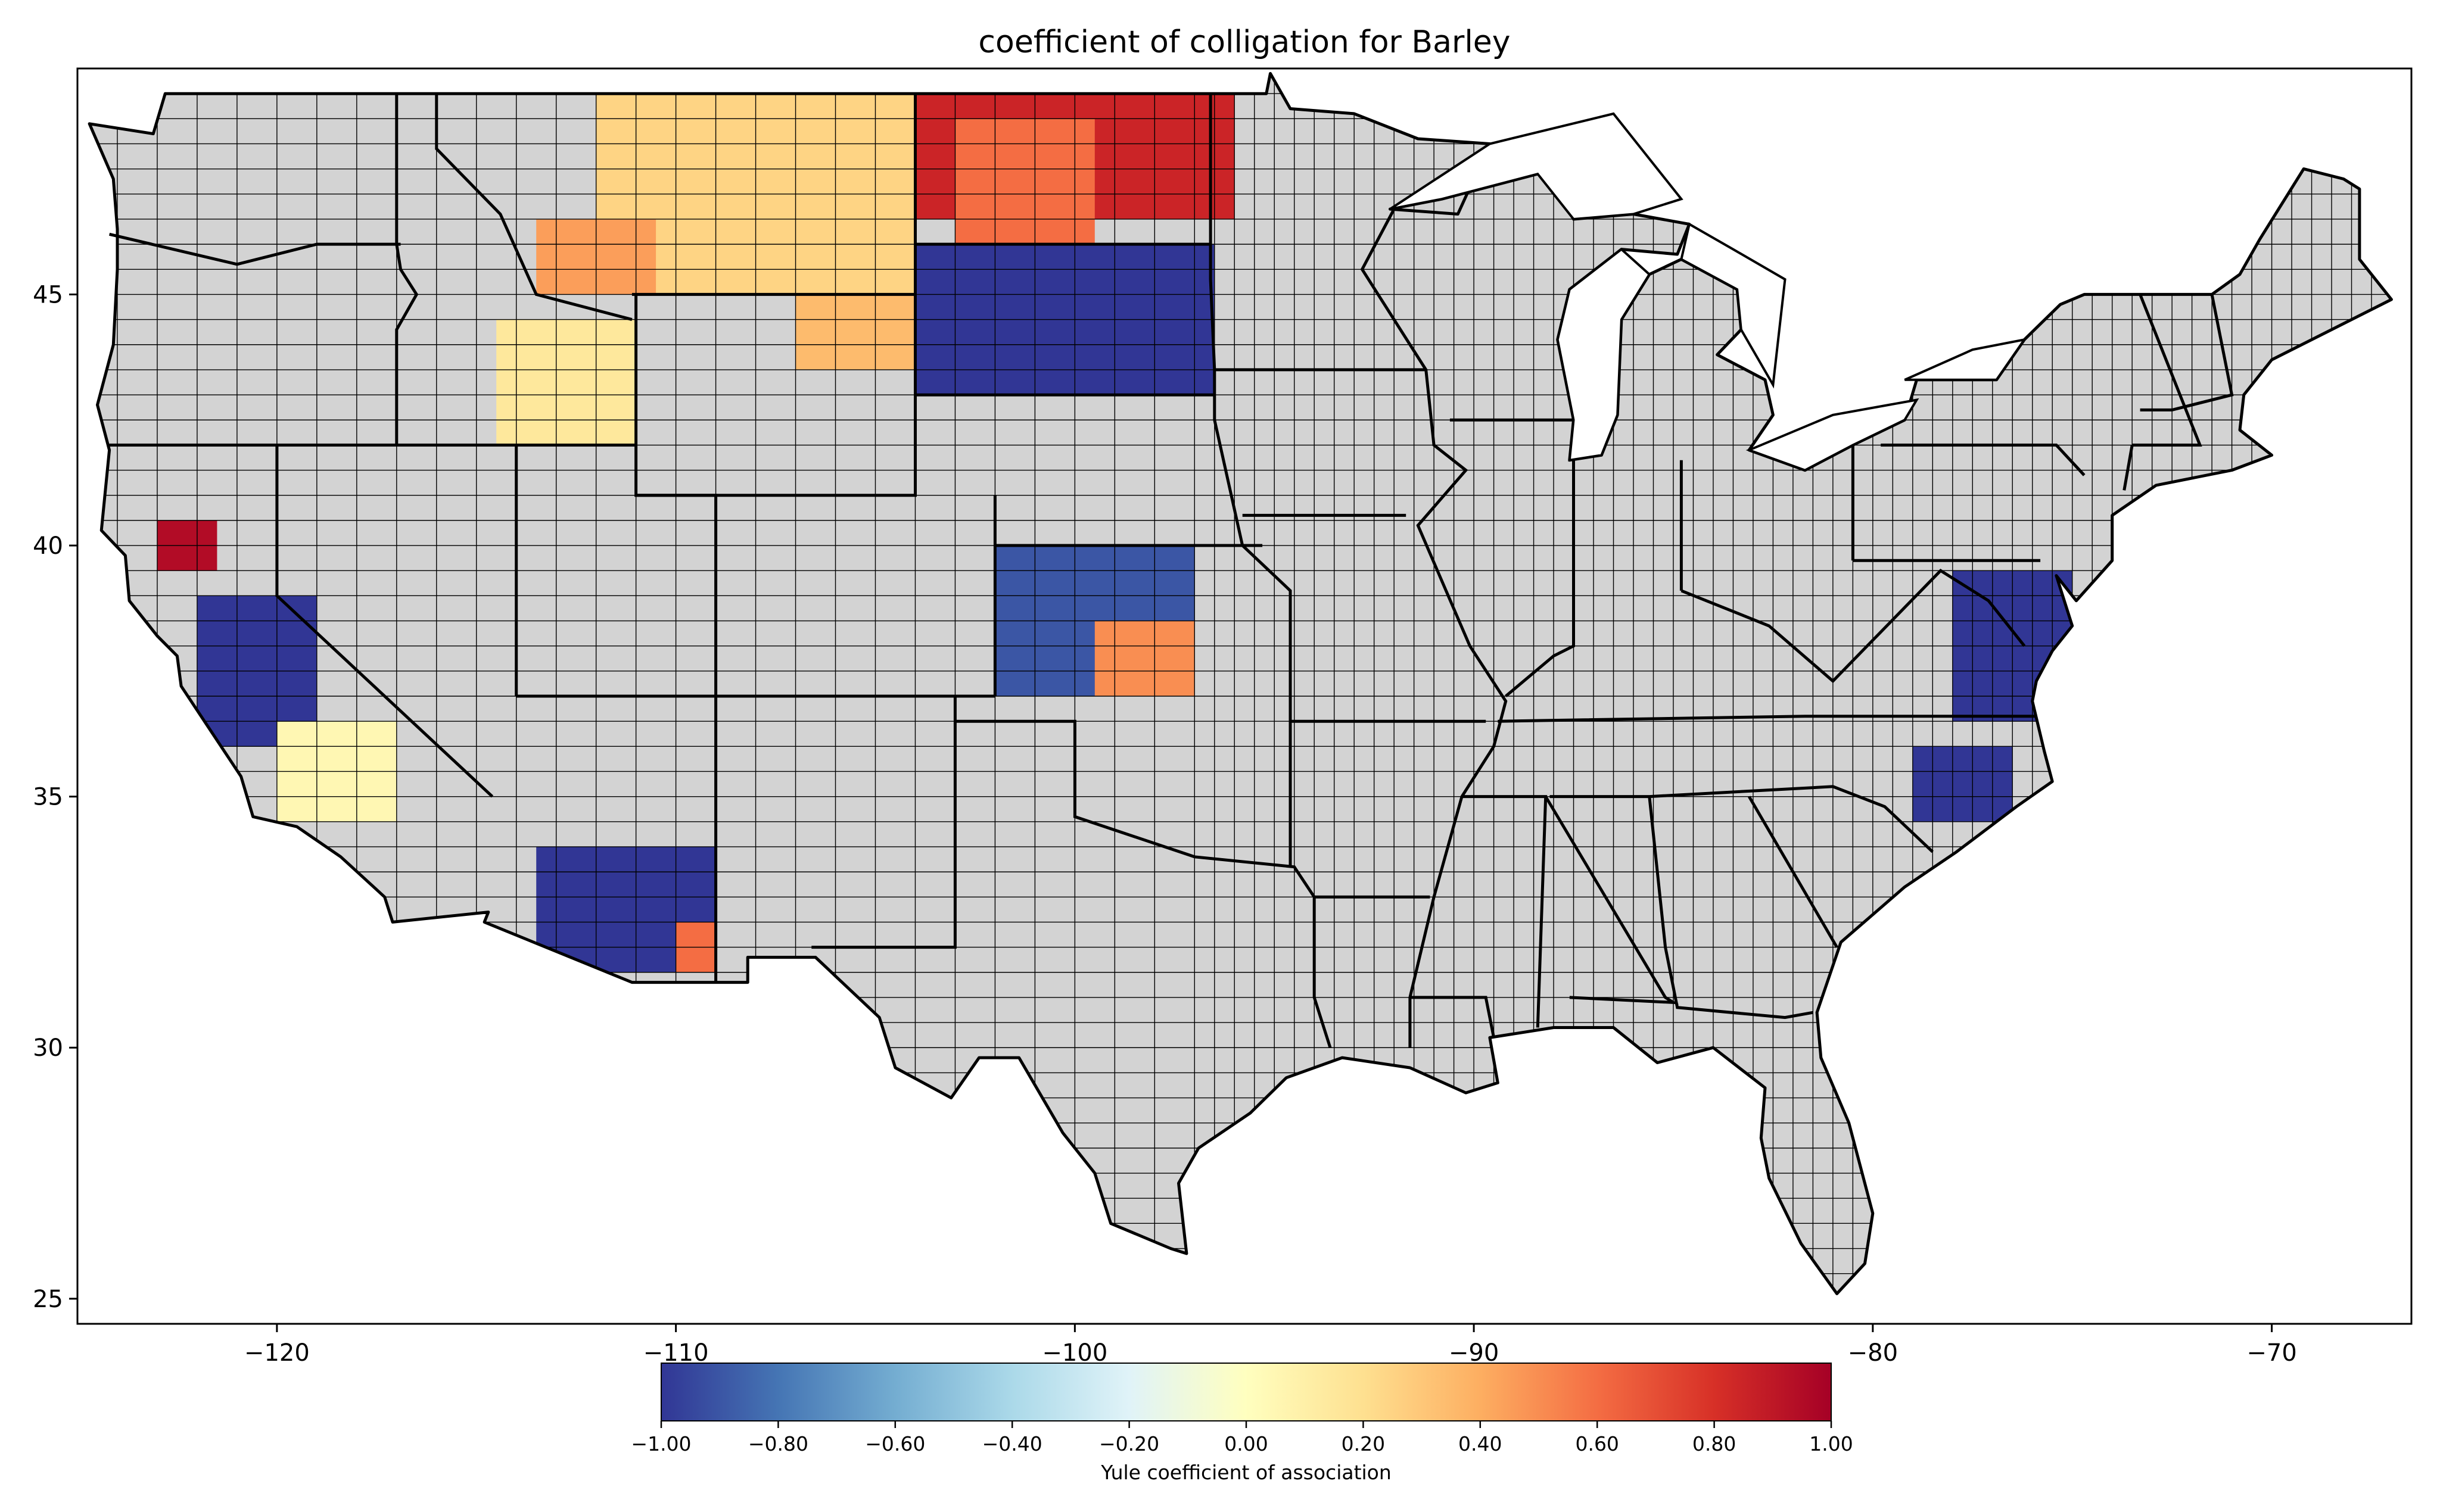 The height and width of the screenshot is (1512, 2440). I want to click on x-tick-label: −90, so click(1474, 1353).